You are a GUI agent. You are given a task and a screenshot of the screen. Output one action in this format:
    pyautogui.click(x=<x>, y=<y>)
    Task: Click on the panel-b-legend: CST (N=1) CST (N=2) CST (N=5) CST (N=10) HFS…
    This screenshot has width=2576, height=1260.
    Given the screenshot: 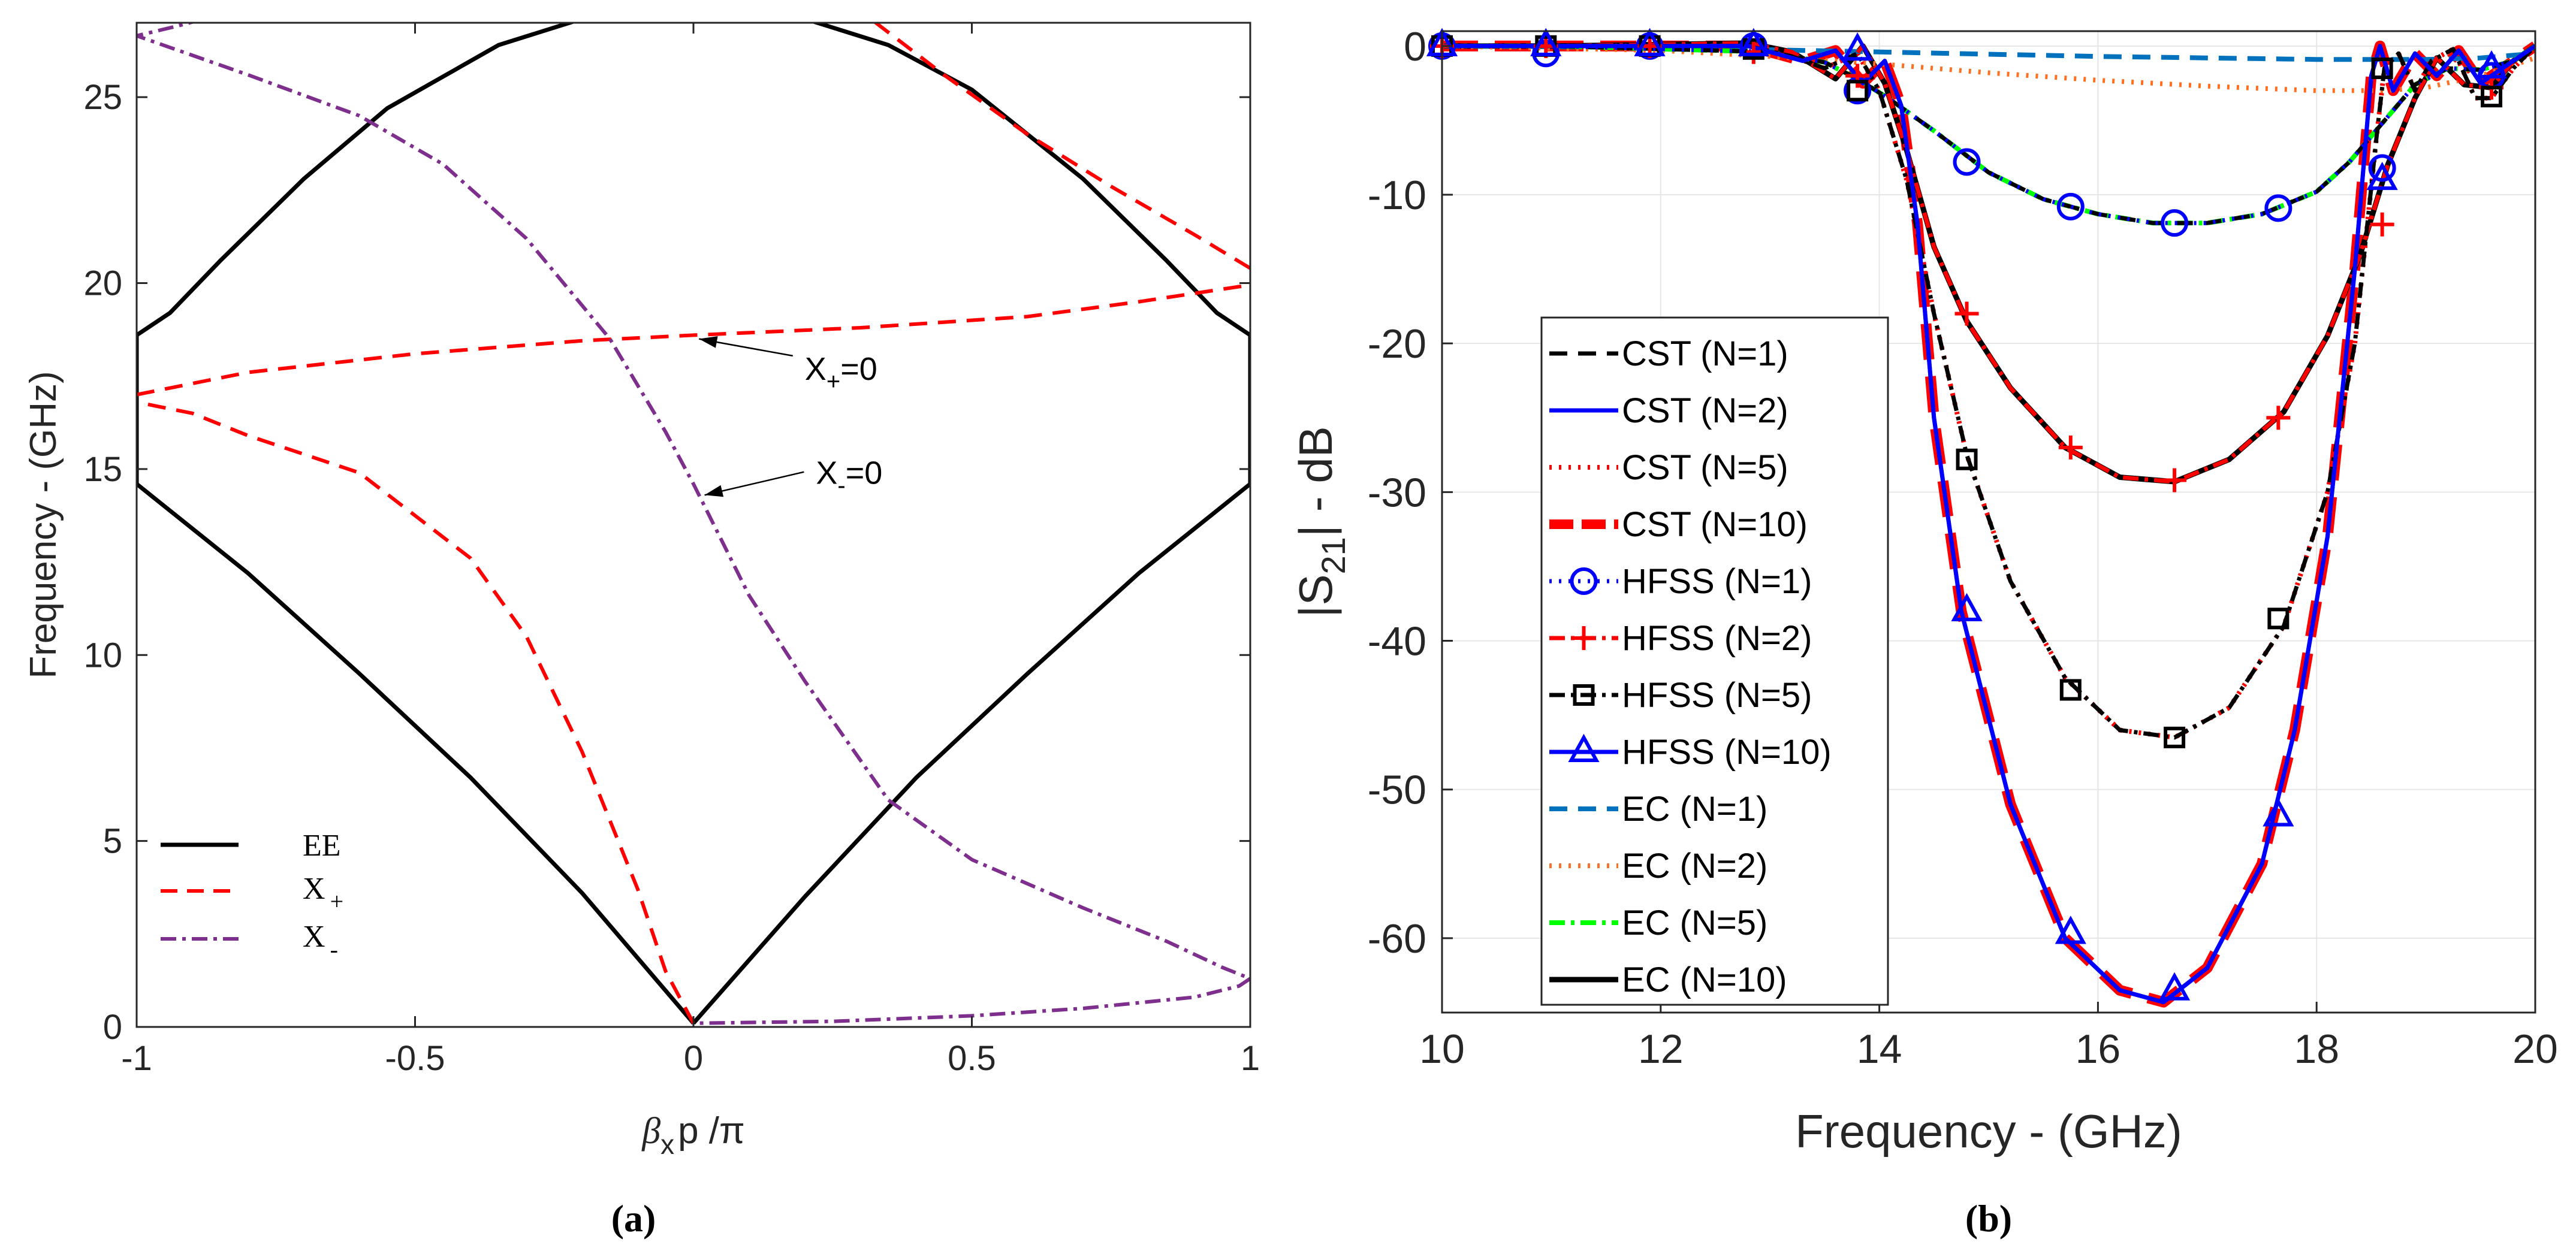 What is the action you would take?
    pyautogui.click(x=1714, y=661)
    